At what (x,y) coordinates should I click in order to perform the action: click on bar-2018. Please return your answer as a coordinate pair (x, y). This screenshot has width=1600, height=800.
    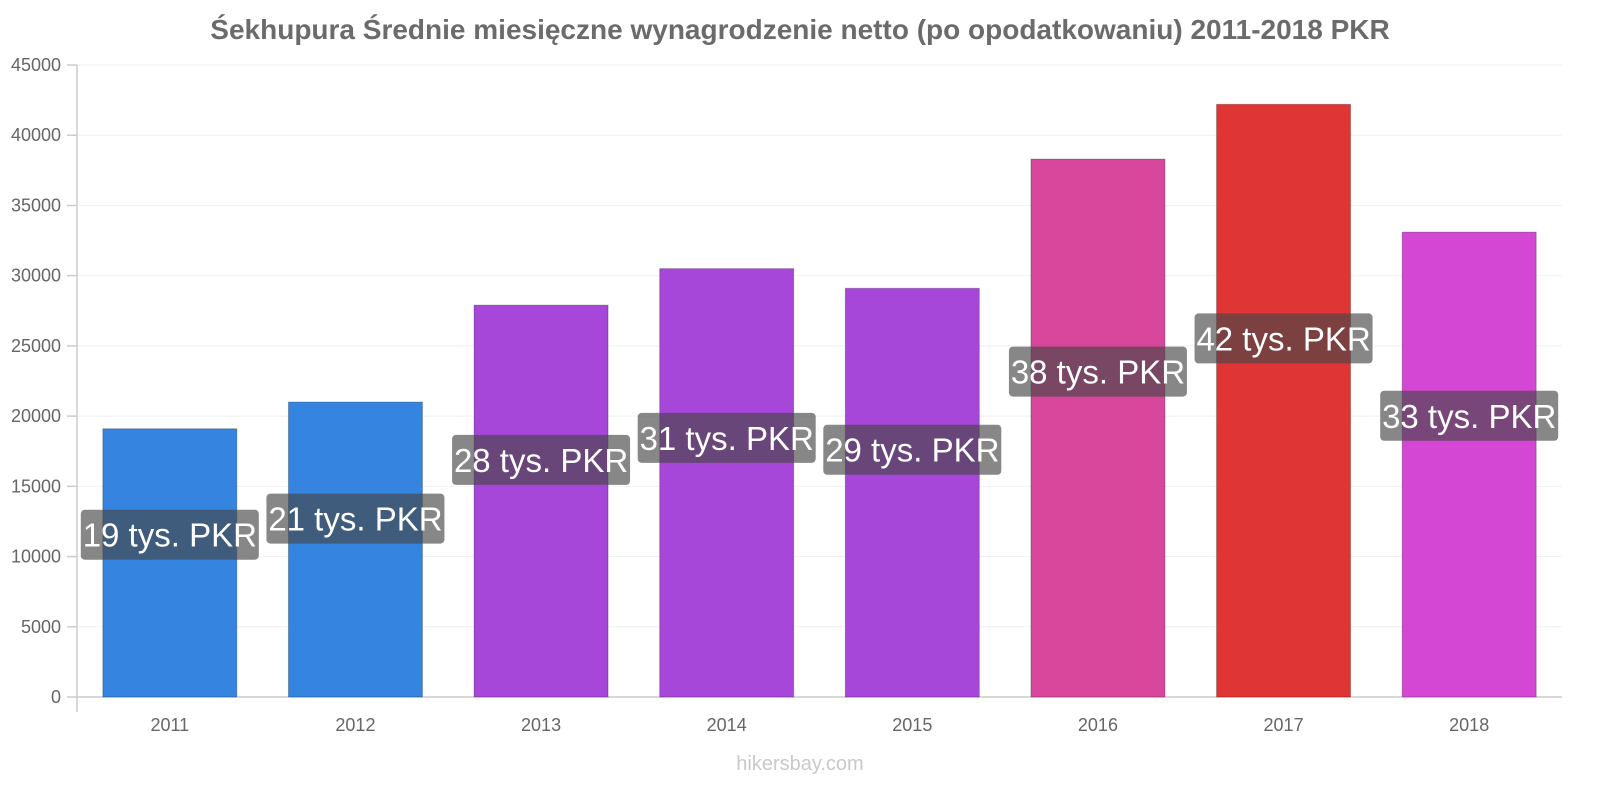
    Looking at the image, I should click on (1469, 464).